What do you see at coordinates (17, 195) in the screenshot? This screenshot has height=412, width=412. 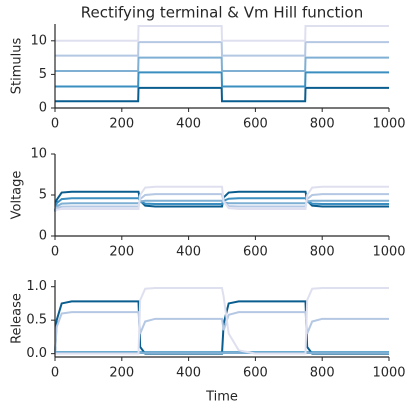 I see `y-axis-label: Voltage` at bounding box center [17, 195].